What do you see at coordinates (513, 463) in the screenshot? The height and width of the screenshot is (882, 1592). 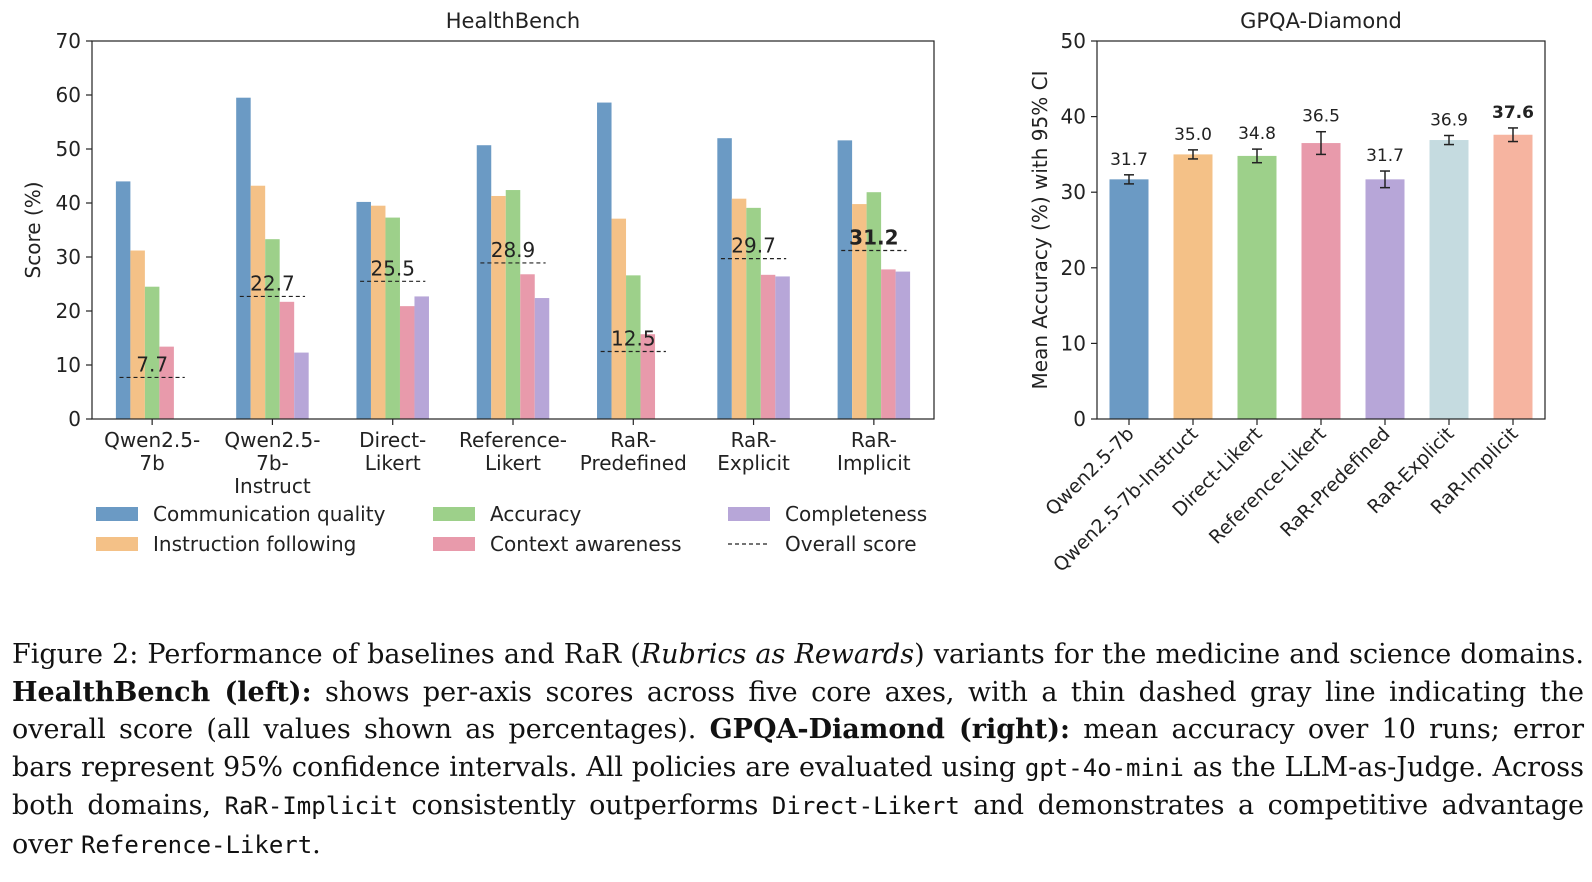 I see `hb-x-tick-label-3-1: Likert` at bounding box center [513, 463].